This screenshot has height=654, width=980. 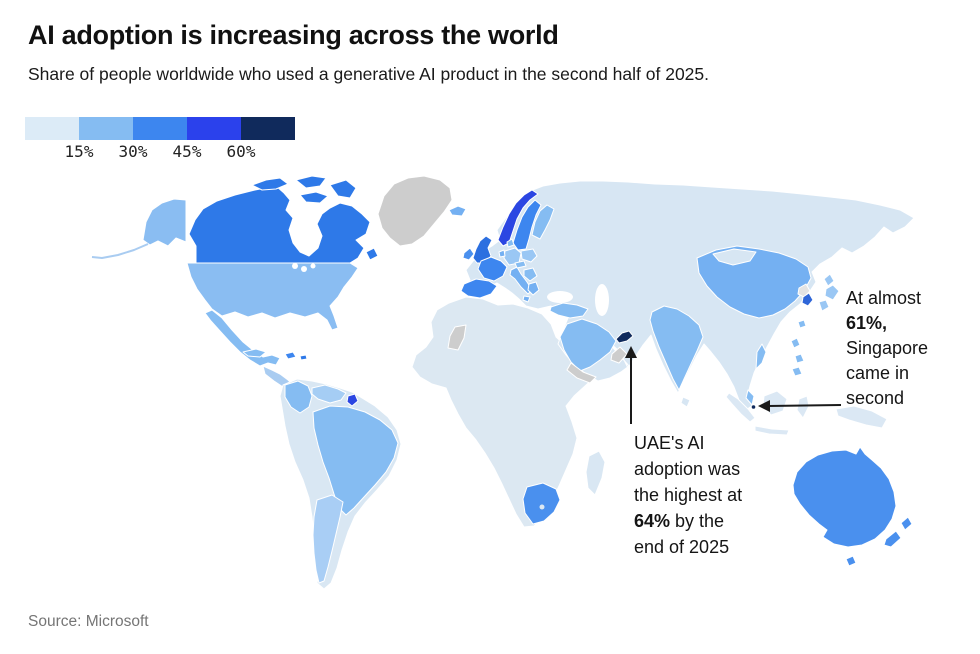 I want to click on region-balkans, so click(x=530, y=274).